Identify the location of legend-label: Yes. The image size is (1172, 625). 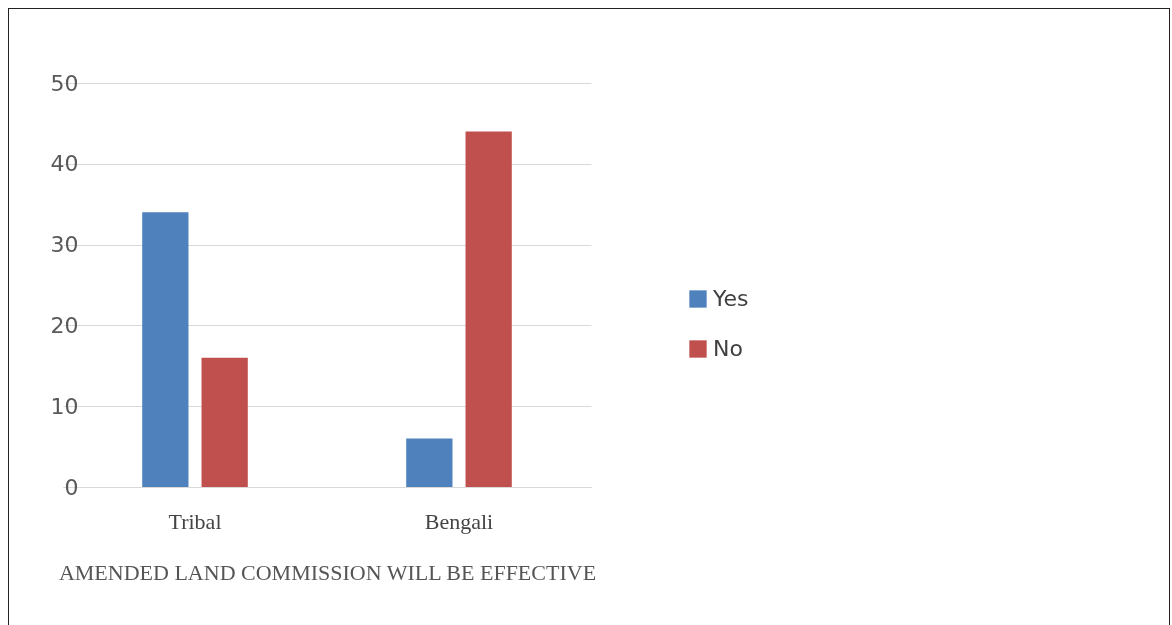
(730, 298).